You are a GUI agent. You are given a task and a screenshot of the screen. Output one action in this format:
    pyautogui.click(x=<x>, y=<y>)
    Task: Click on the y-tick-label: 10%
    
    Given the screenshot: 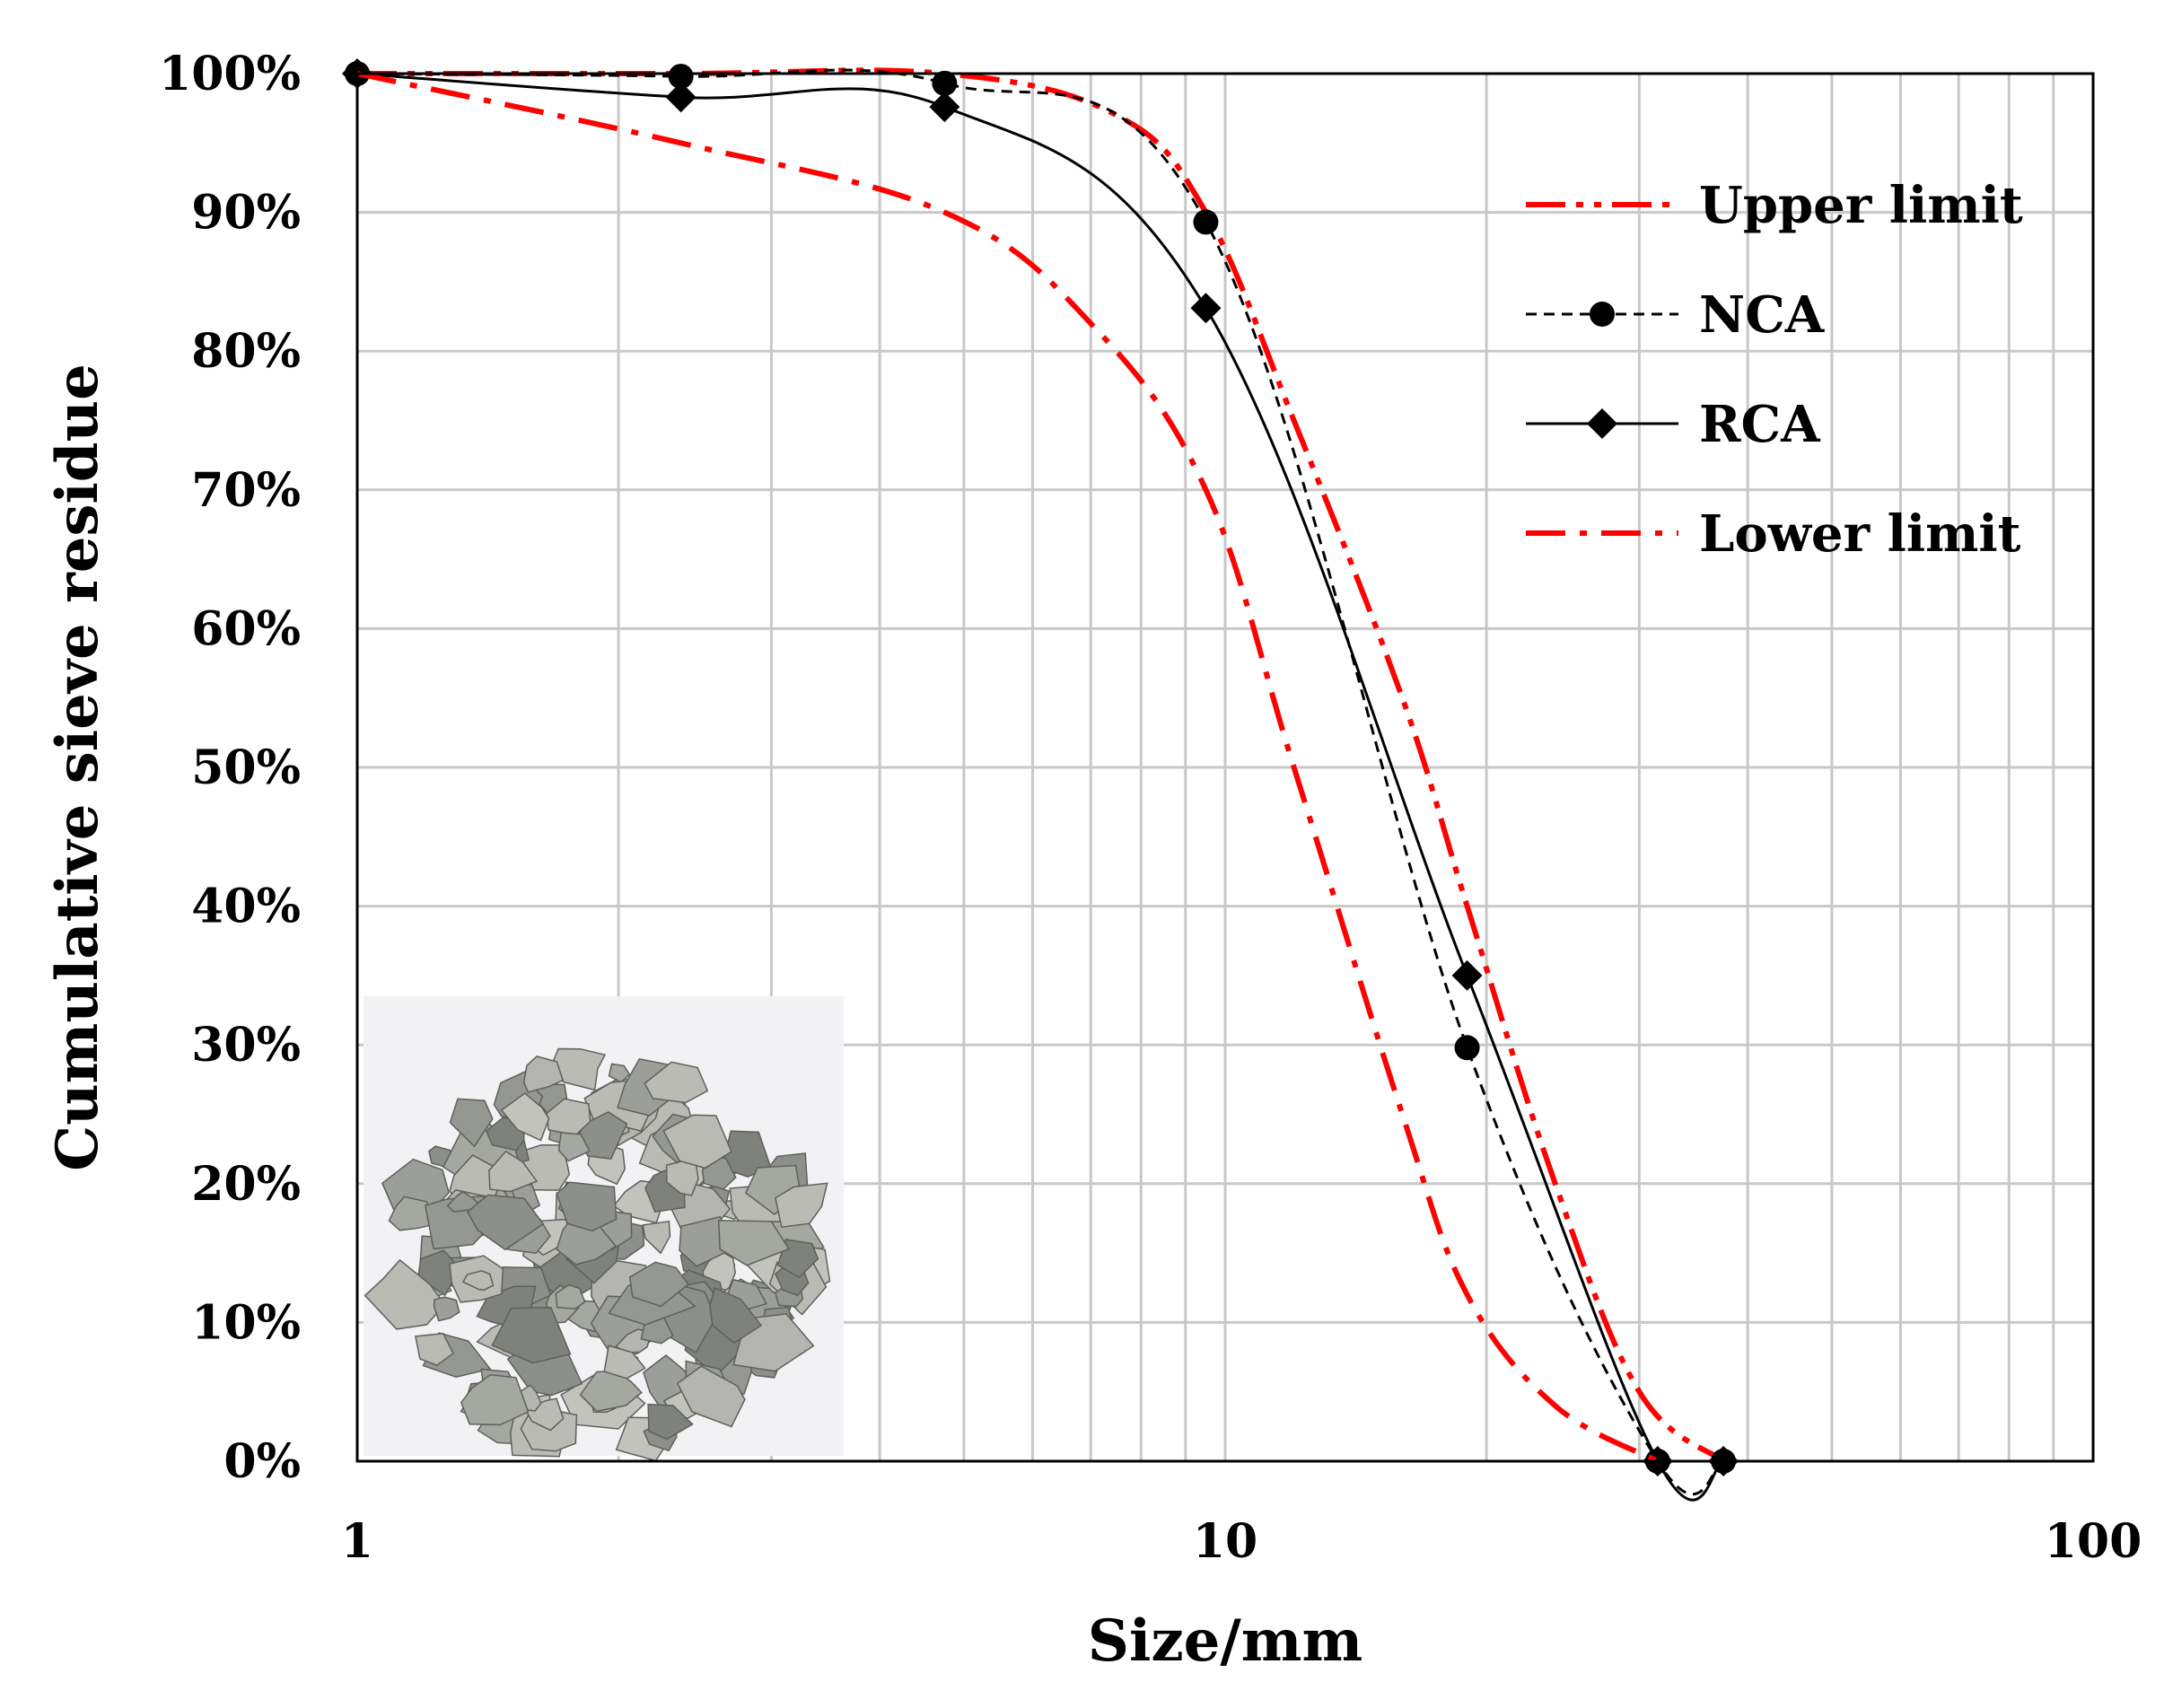 What is the action you would take?
    pyautogui.click(x=246, y=1322)
    